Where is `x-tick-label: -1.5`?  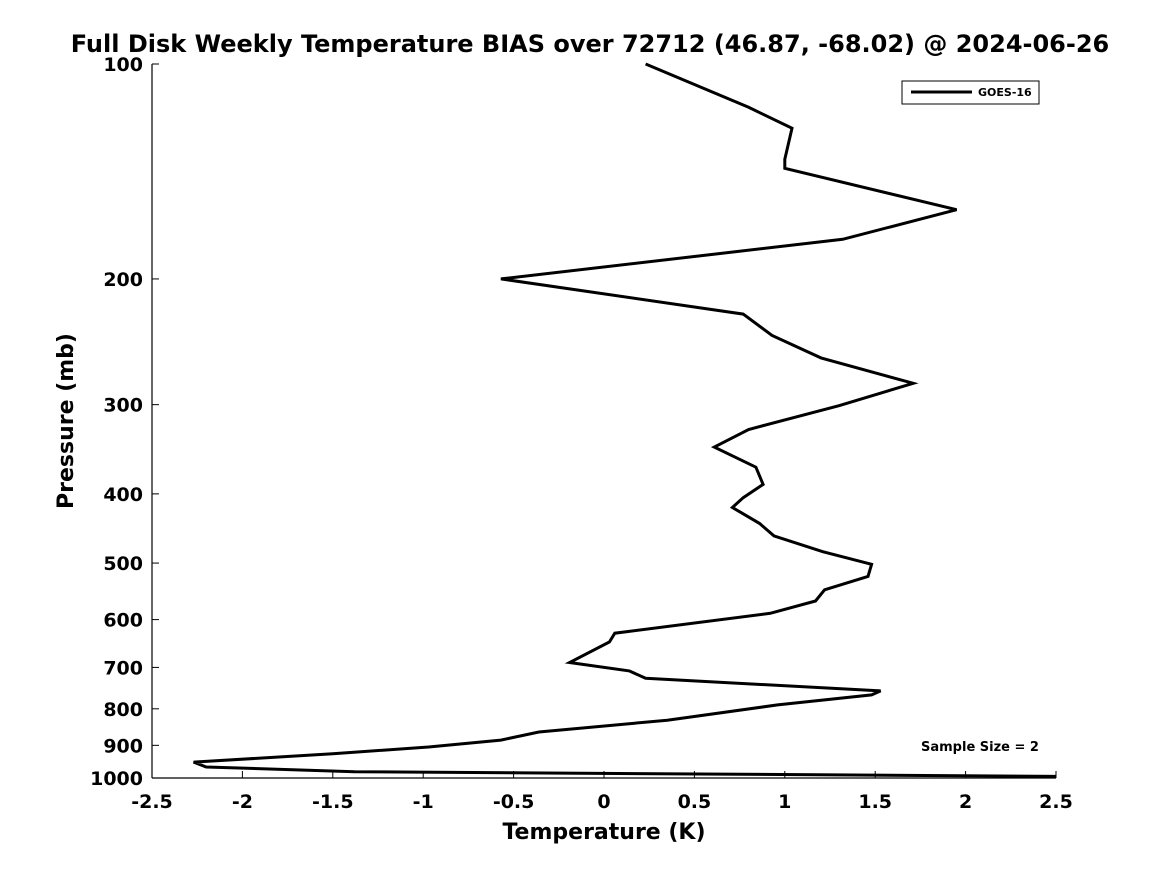 x-tick-label: -1.5 is located at coordinates (333, 802).